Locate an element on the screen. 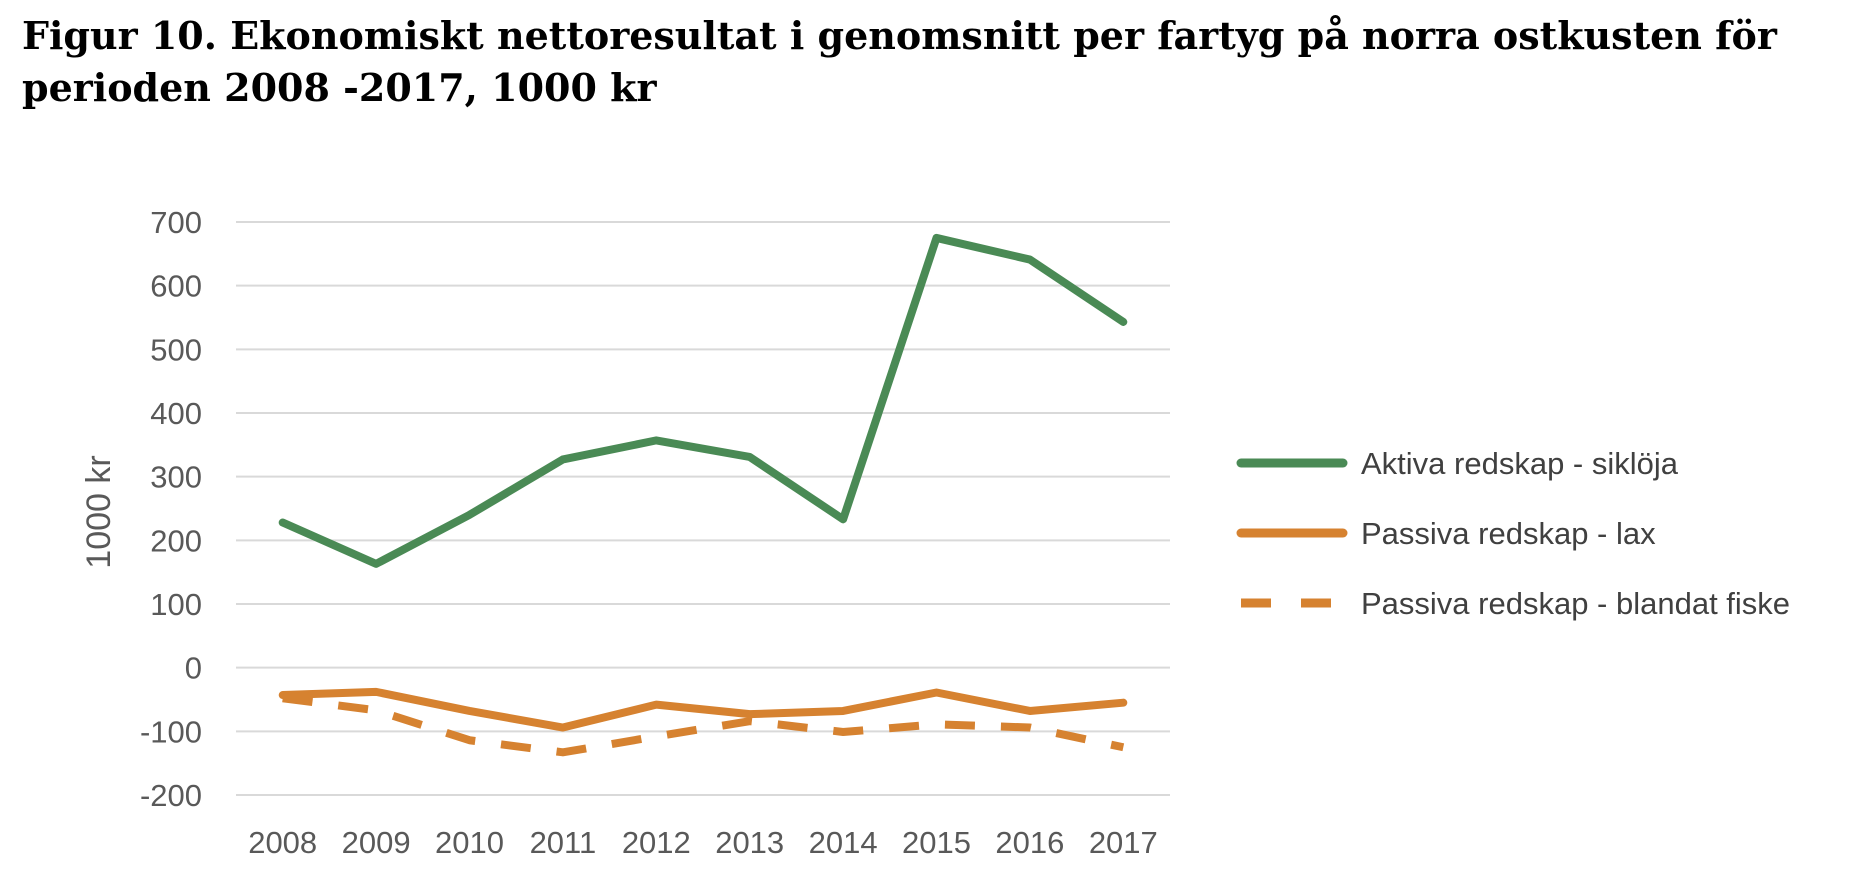 The height and width of the screenshot is (882, 1873). y-tick-label: 700 is located at coordinates (176, 222).